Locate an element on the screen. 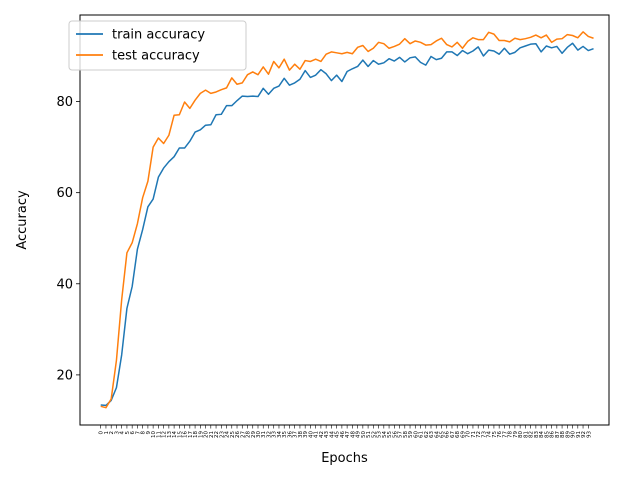 This screenshot has height=484, width=640. x-tick-label: 14 is located at coordinates (175, 434).